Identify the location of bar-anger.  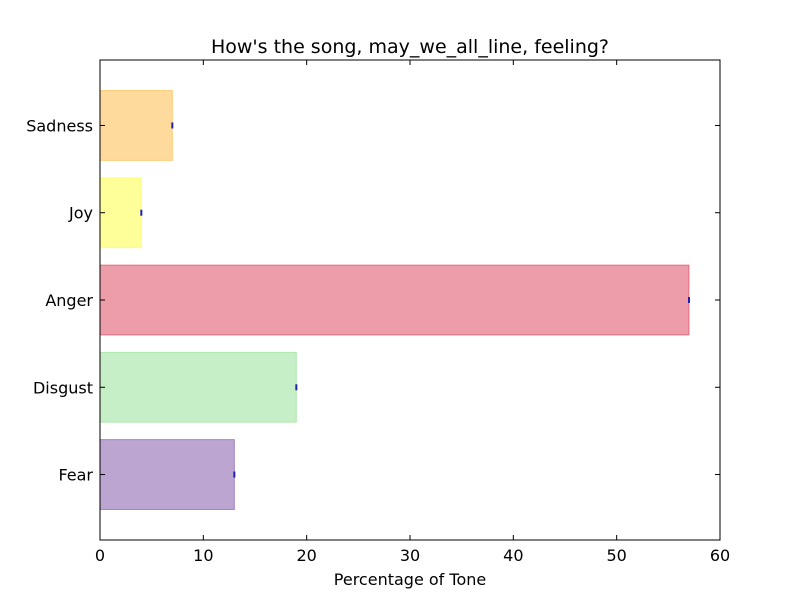
(394, 300).